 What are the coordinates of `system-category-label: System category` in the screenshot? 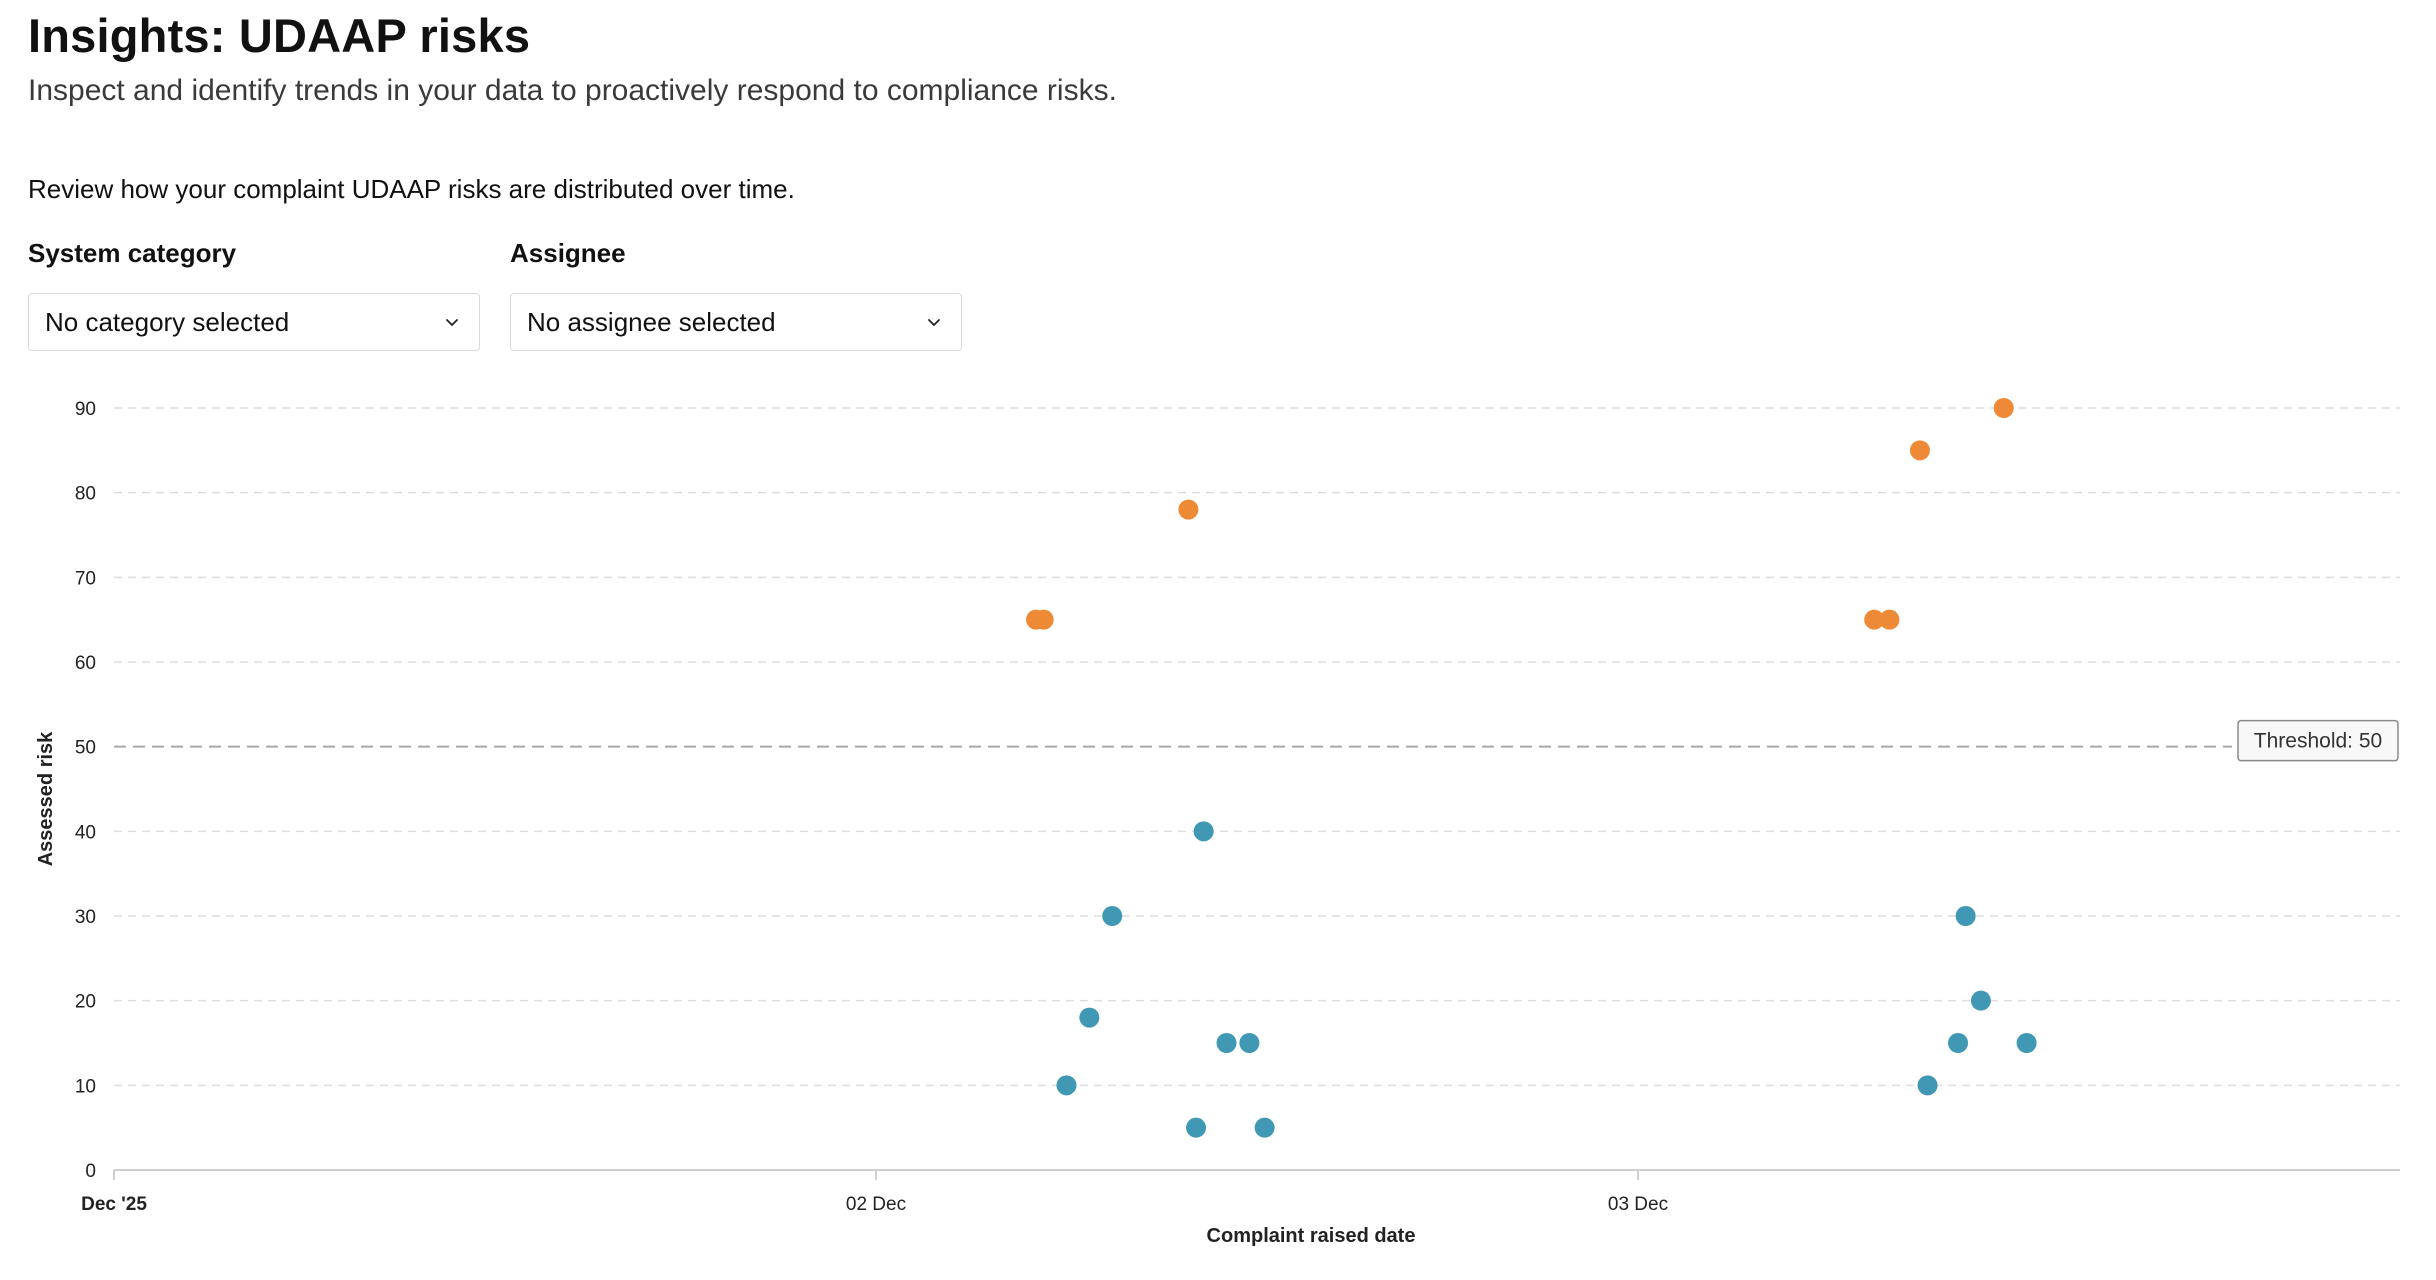 It's located at (132, 253).